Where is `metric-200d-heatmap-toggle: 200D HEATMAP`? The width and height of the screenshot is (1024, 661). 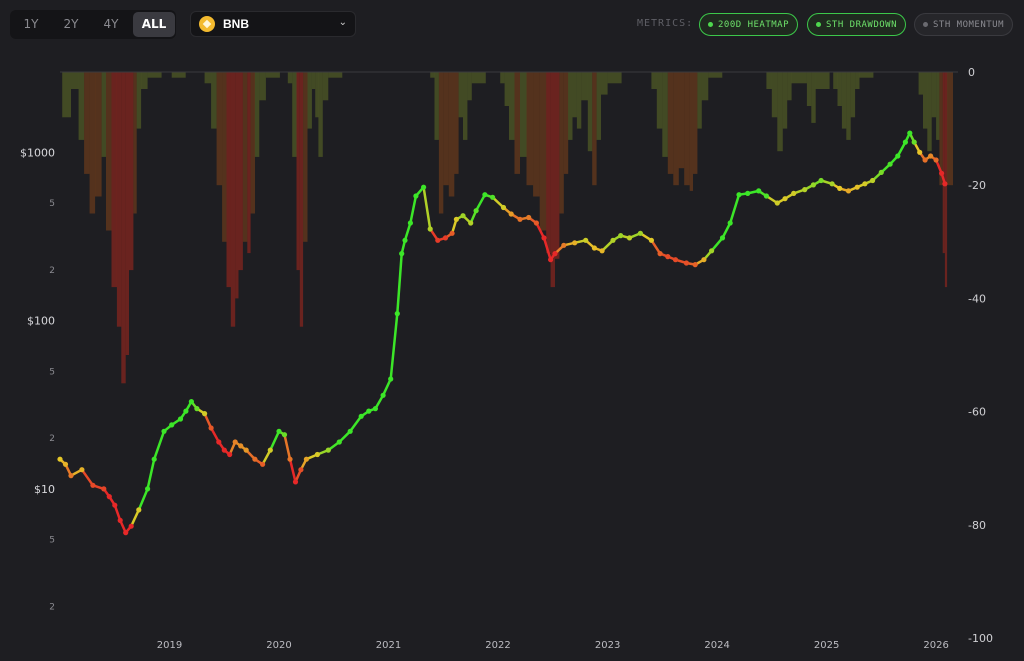 metric-200d-heatmap-toggle: 200D HEATMAP is located at coordinates (748, 24).